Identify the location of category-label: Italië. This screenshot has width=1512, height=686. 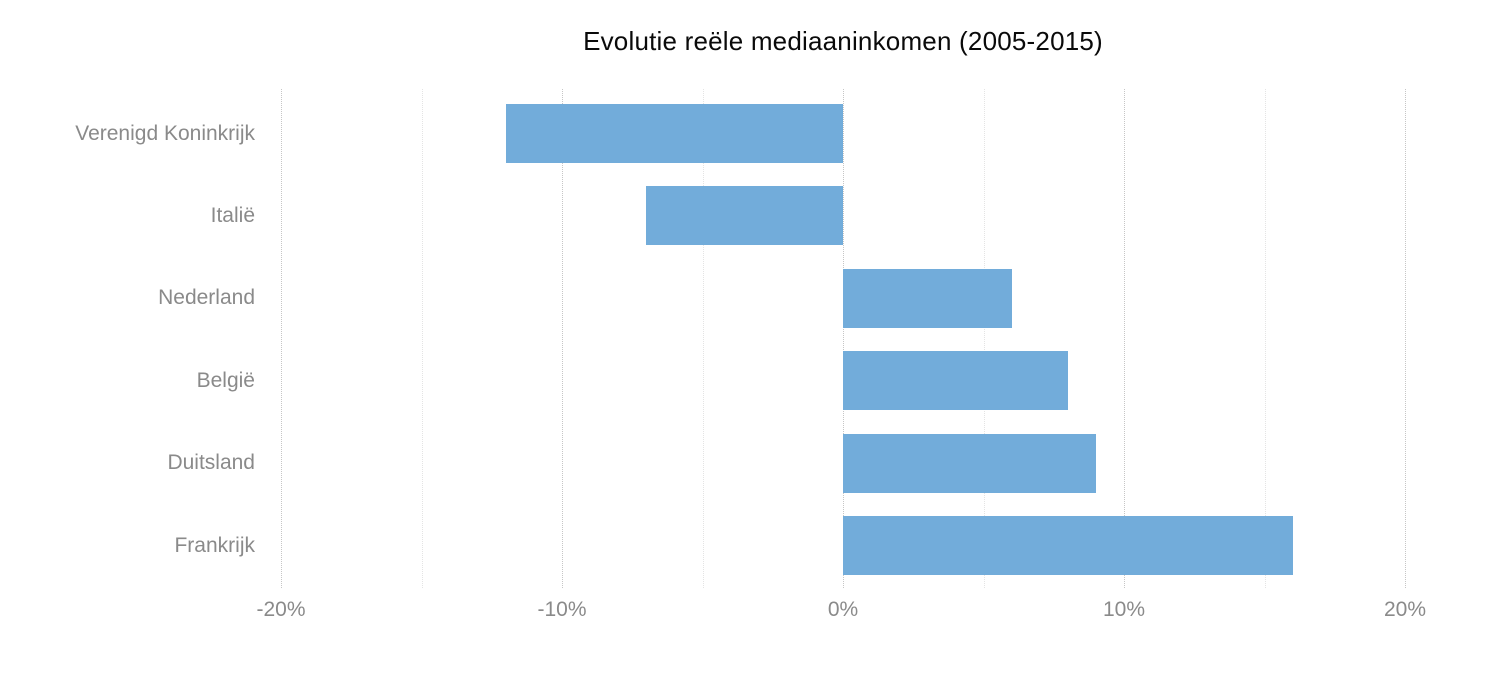
(232, 215).